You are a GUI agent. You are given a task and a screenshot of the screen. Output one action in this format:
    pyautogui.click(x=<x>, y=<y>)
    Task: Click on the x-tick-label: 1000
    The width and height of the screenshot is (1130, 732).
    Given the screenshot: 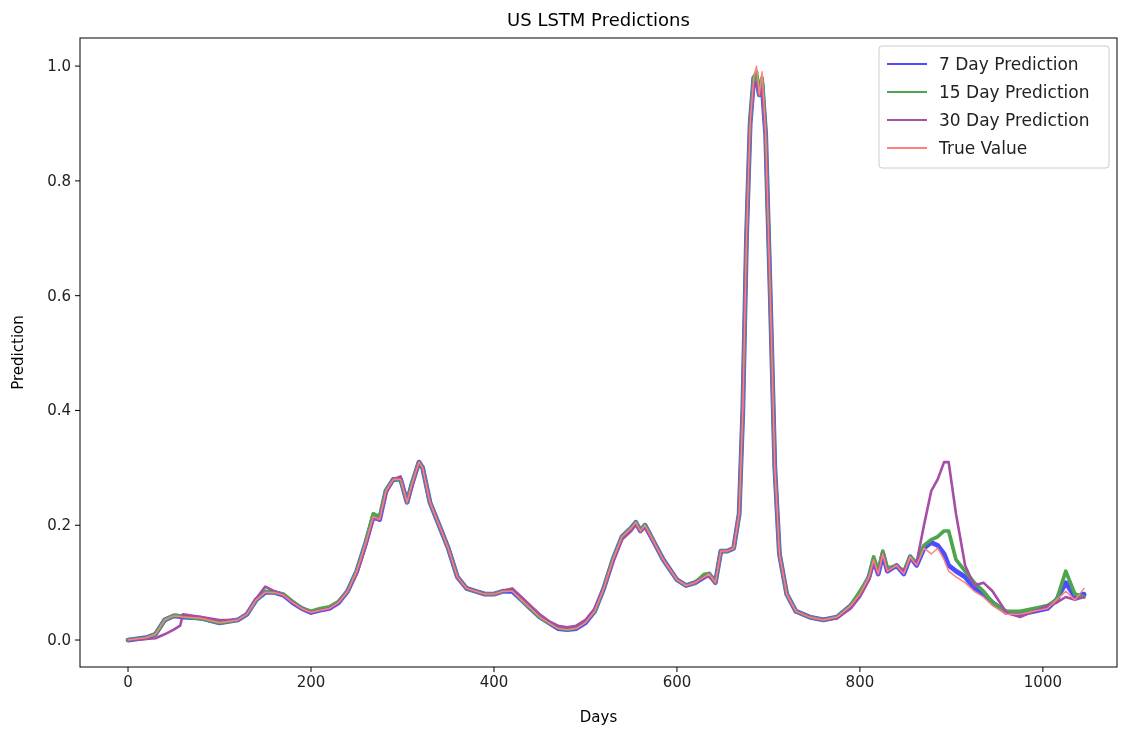 What is the action you would take?
    pyautogui.click(x=1042, y=682)
    